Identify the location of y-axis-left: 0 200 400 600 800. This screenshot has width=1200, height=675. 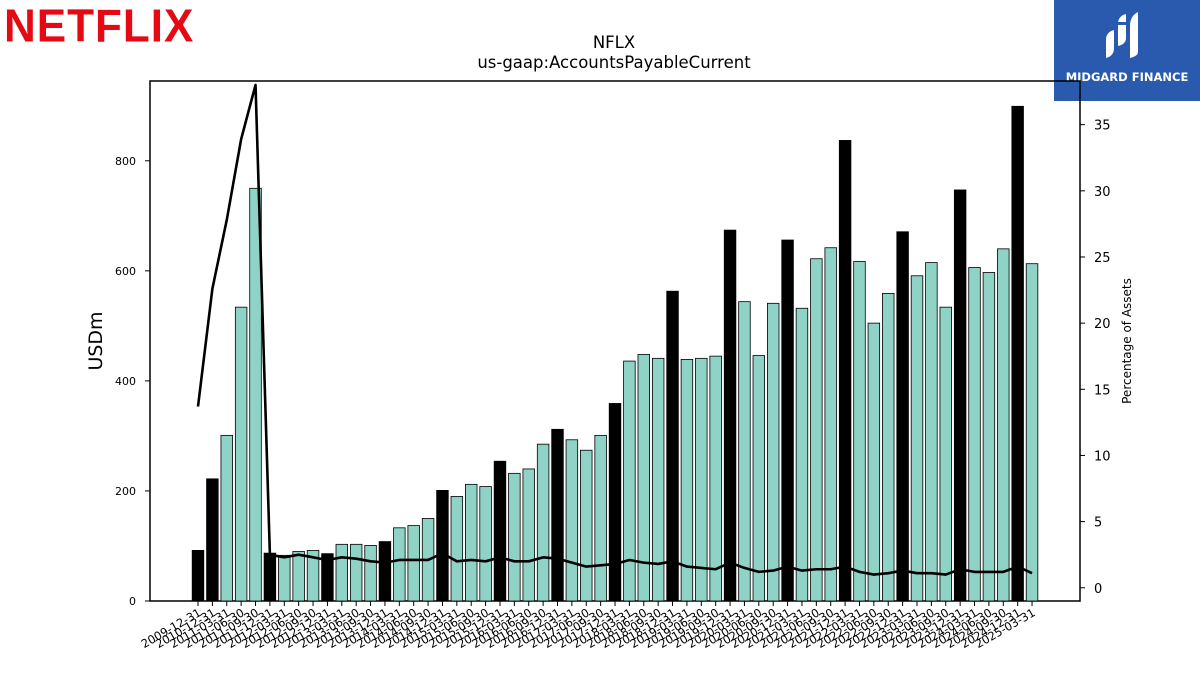
(132, 381).